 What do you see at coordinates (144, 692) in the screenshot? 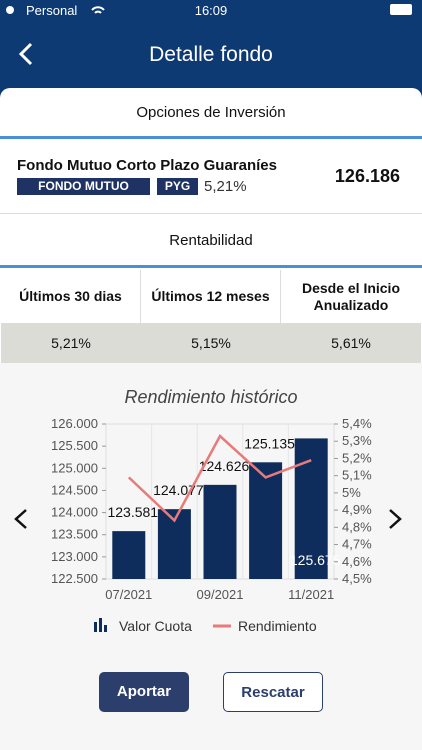
I see `primary-button: Aportar` at bounding box center [144, 692].